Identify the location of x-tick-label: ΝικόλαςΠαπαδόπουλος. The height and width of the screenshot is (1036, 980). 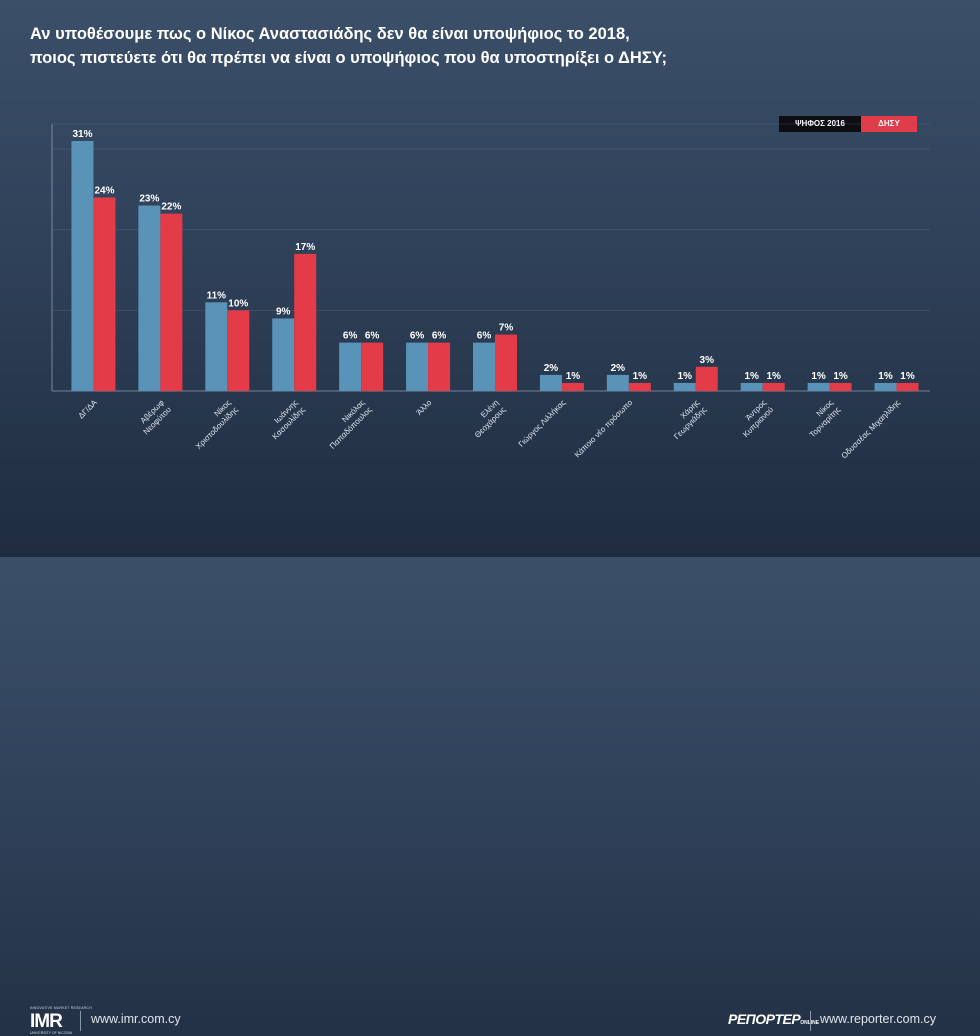
(347, 424).